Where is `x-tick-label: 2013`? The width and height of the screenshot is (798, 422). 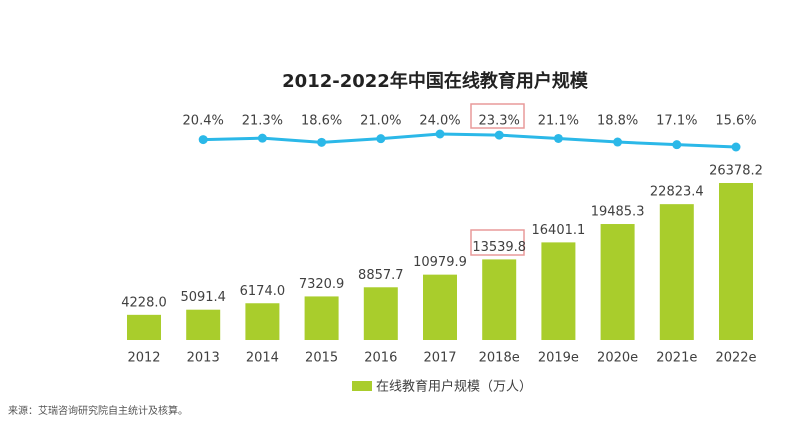
x-tick-label: 2013 is located at coordinates (203, 358).